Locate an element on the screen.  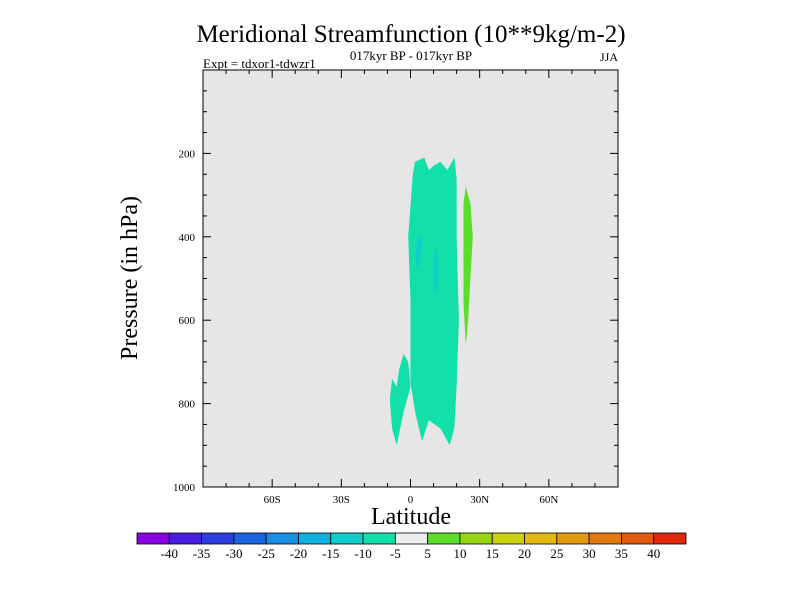
x-tick-label: 0 is located at coordinates (411, 500).